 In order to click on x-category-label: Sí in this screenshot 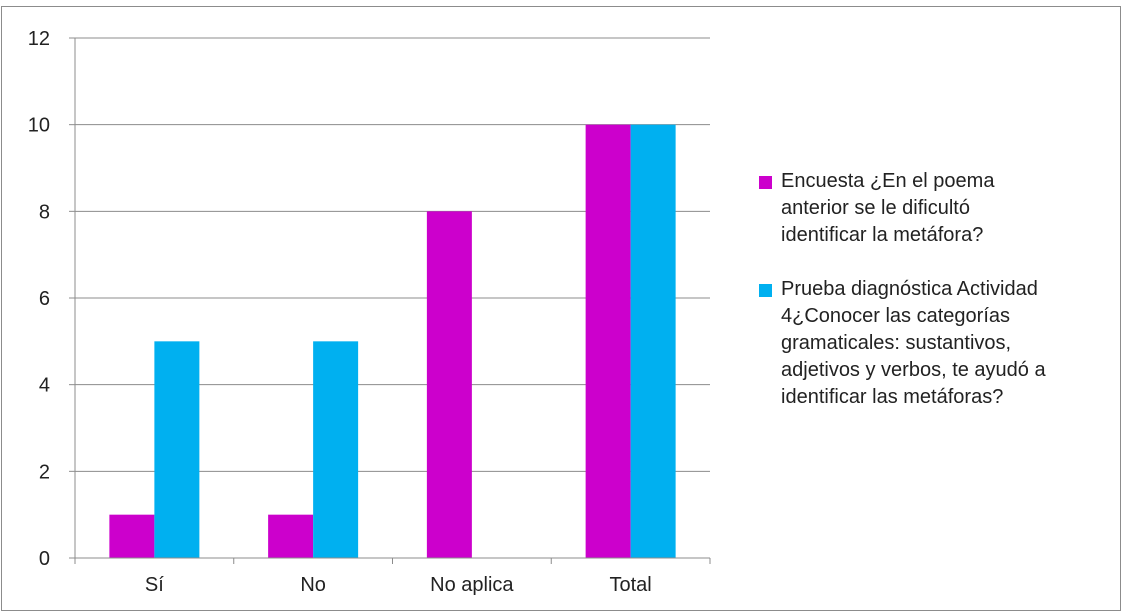, I will do `click(154, 585)`.